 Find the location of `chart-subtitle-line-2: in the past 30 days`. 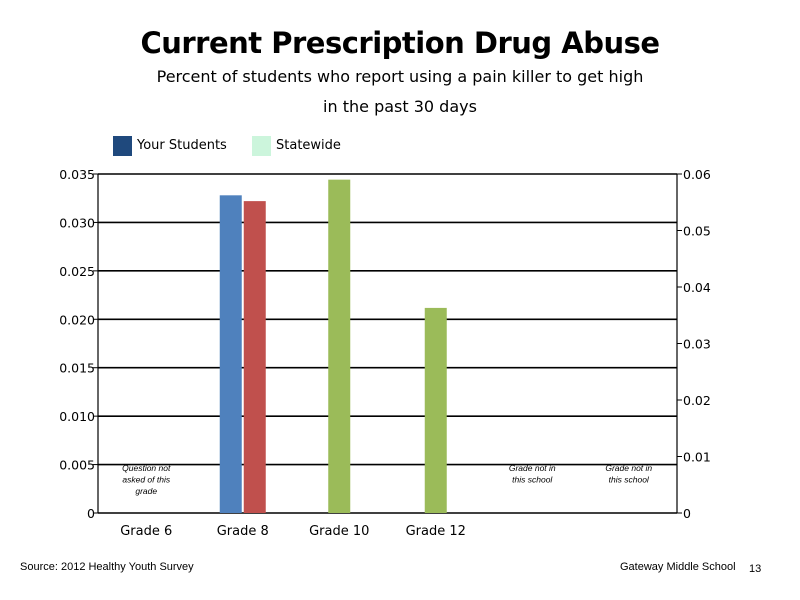

chart-subtitle-line-2: in the past 30 days is located at coordinates (400, 106).